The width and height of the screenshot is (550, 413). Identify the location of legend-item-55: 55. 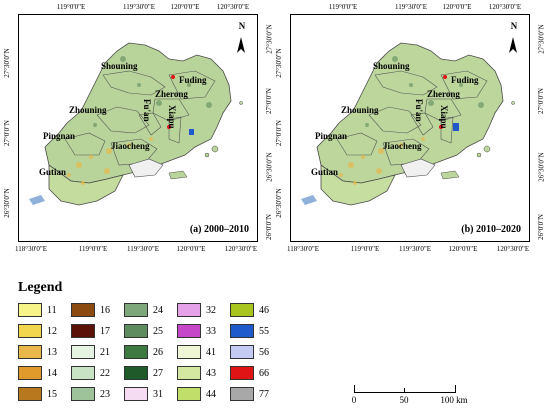
(249, 331).